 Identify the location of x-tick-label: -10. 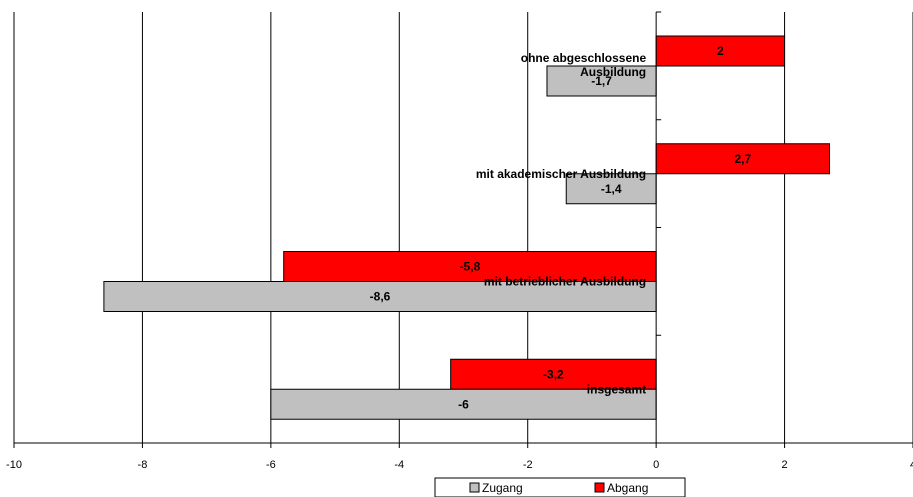
(14, 465).